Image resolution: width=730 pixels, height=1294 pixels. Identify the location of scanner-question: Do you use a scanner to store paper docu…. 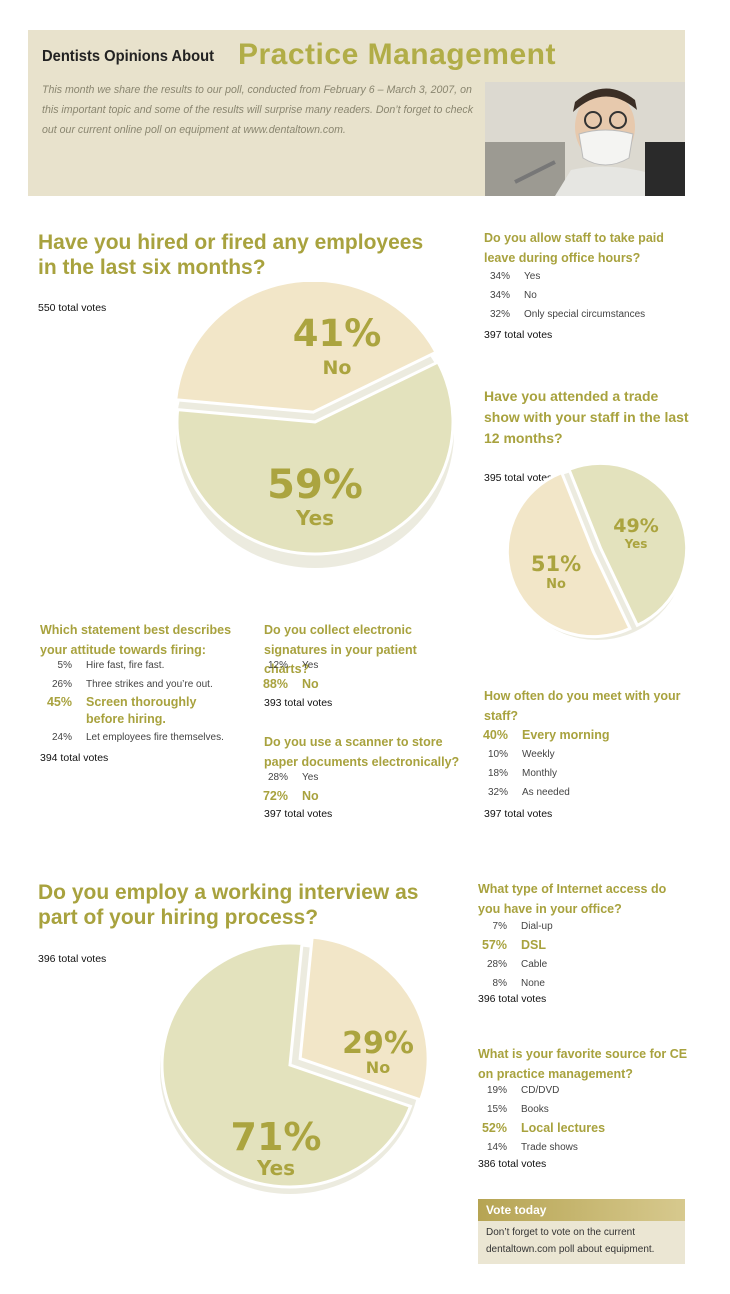
(362, 752).